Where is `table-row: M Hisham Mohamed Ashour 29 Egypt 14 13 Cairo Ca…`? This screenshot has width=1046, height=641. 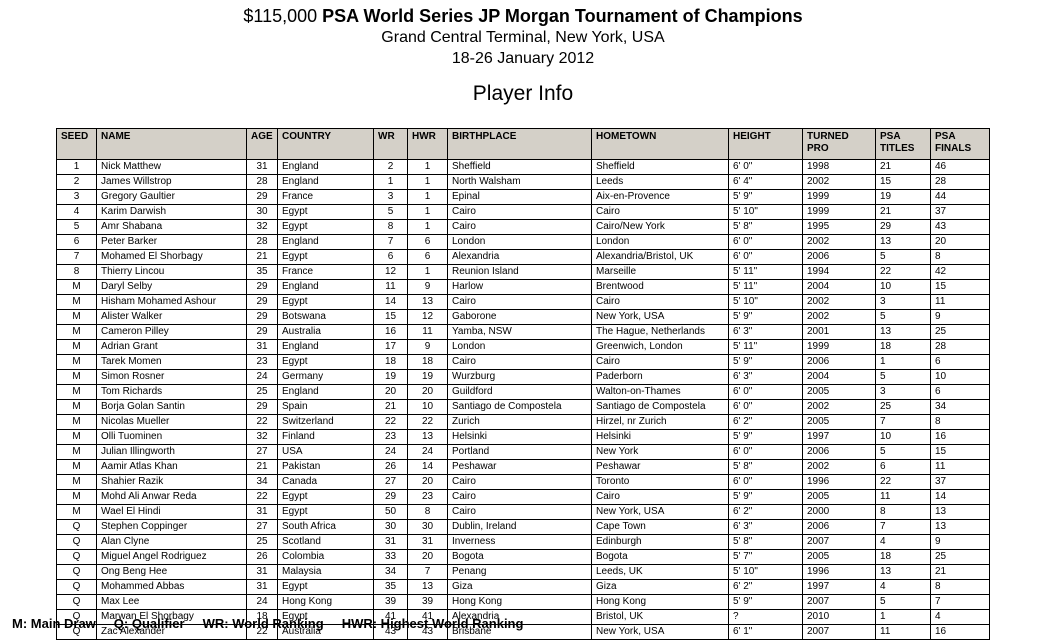
table-row: M Hisham Mohamed Ashour 29 Egypt 14 13 Cairo Ca… is located at coordinates (523, 302).